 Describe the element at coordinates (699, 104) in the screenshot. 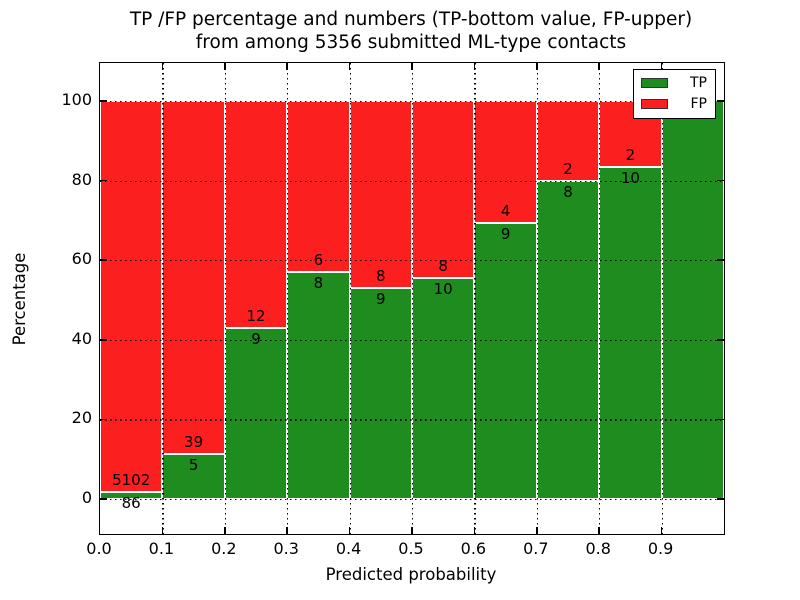

I see `legend-label-fp: FP` at that location.